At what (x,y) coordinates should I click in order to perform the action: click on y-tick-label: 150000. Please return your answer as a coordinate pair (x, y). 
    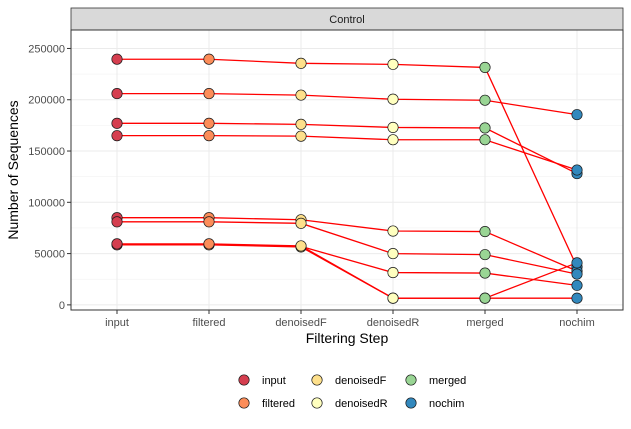
    Looking at the image, I should click on (46, 152).